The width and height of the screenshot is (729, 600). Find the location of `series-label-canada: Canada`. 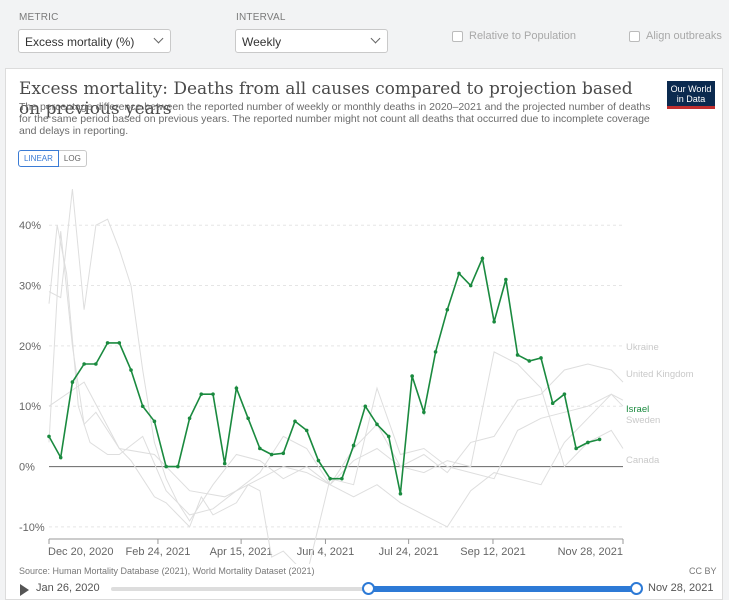

series-label-canada: Canada is located at coordinates (643, 460).